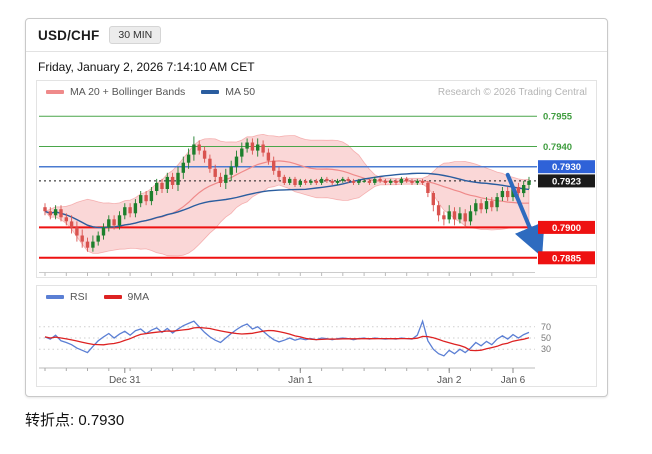 This screenshot has height=454, width=652. Describe the element at coordinates (75, 420) in the screenshot. I see `pivot-point-note: 转折点: 0.7930` at that location.